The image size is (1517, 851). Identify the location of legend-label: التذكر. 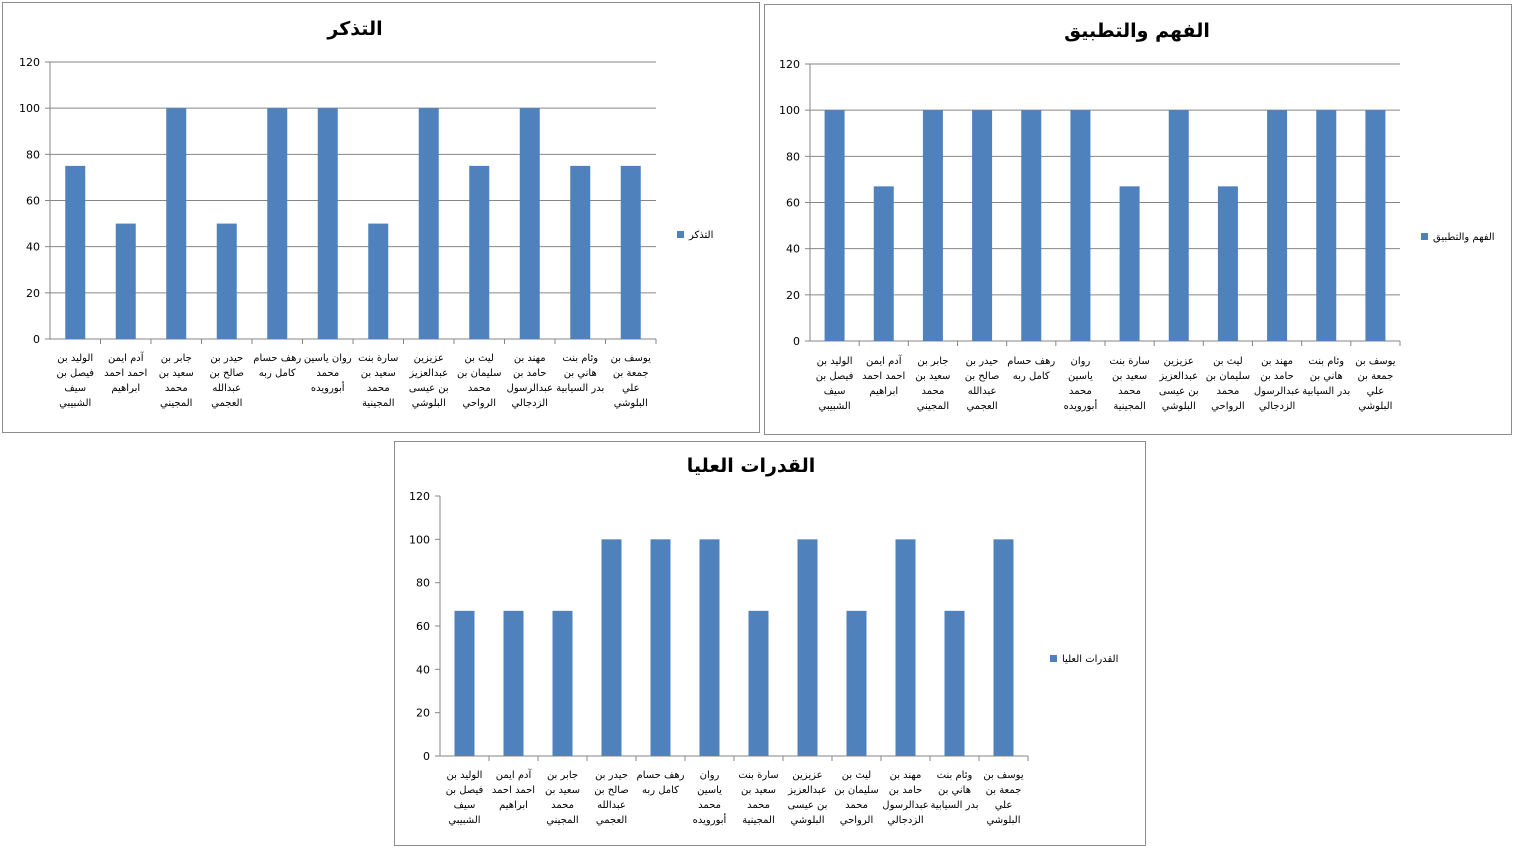
(700, 235).